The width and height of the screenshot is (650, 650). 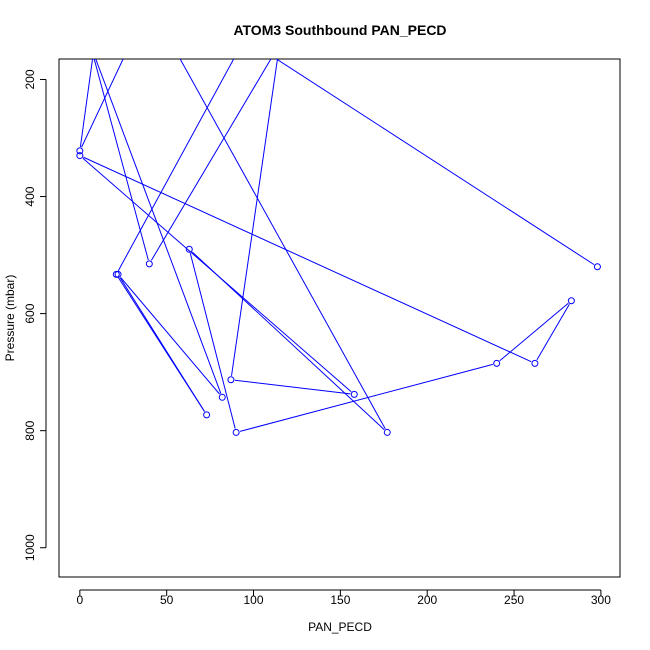 What do you see at coordinates (514, 600) in the screenshot?
I see `x-tick-label: 250` at bounding box center [514, 600].